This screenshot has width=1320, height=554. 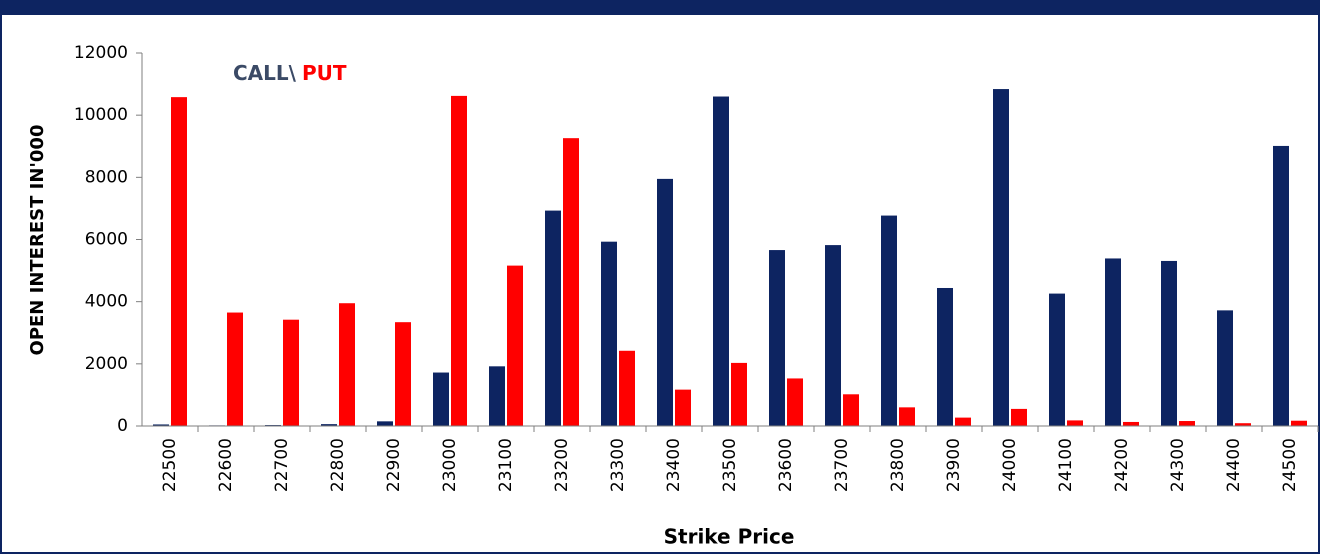 What do you see at coordinates (1010, 465) in the screenshot?
I see `x-tick-label: 24000` at bounding box center [1010, 465].